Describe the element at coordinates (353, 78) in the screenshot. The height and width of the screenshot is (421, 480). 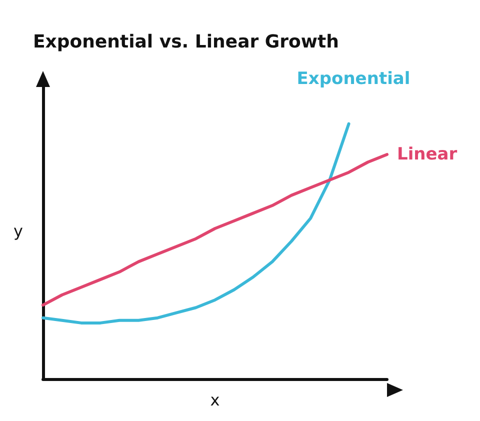
I see `text: Exponential` at that location.